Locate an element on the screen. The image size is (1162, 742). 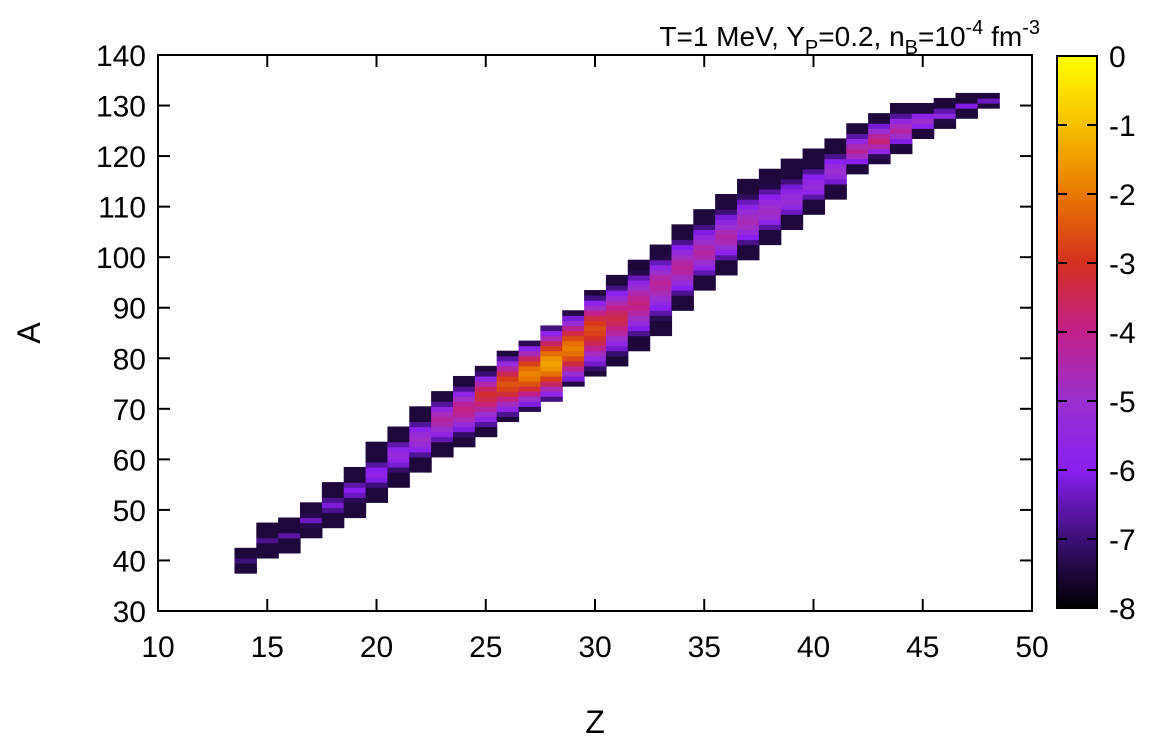
colorbar-ticks: 0 -1 -2 -3 -4 -5 -6 -7 -8 is located at coordinates (1096, 333).